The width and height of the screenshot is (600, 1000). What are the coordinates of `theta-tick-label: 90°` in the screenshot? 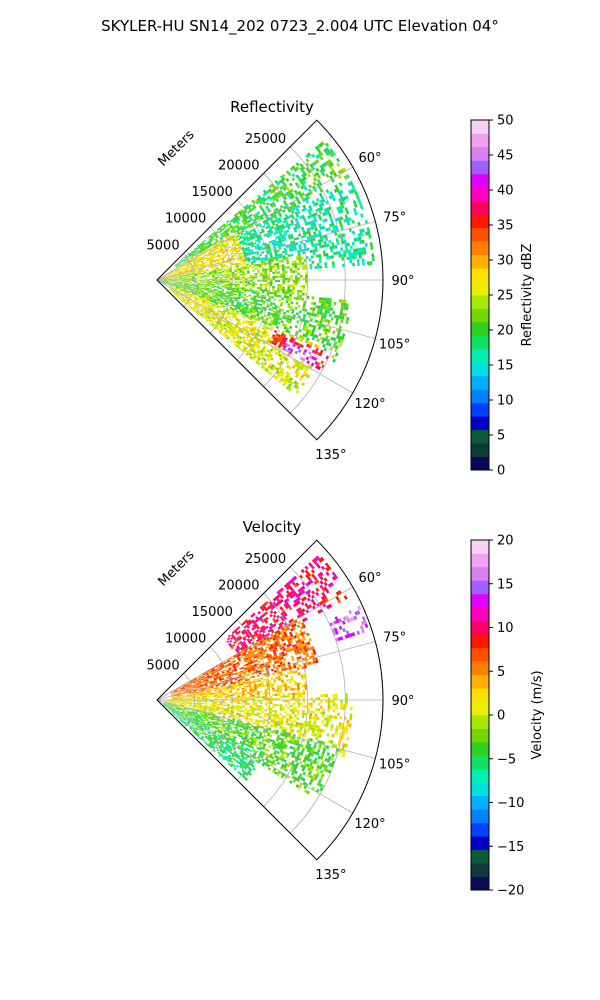 It's located at (402, 281).